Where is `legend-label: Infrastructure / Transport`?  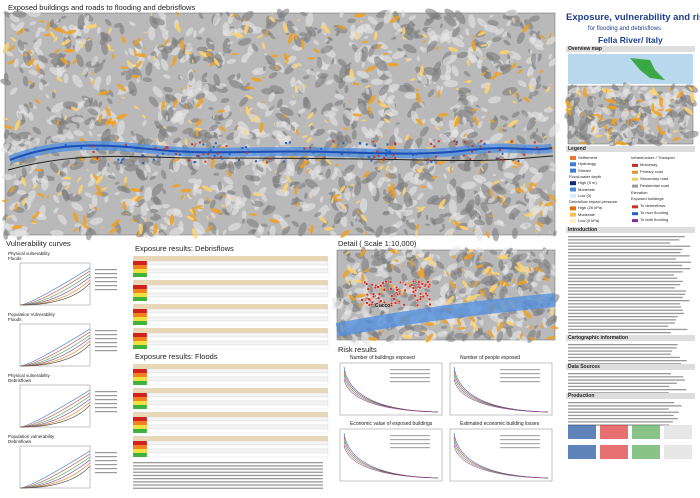 legend-label: Infrastructure / Transport is located at coordinates (653, 157).